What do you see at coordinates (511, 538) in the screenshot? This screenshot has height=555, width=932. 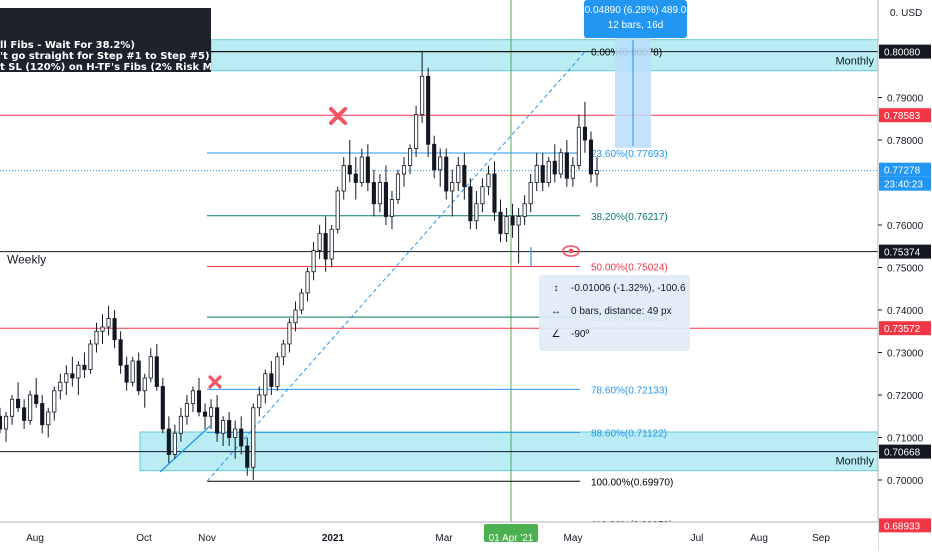 I see `crosshair-date-label: 01 Apr '21` at bounding box center [511, 538].